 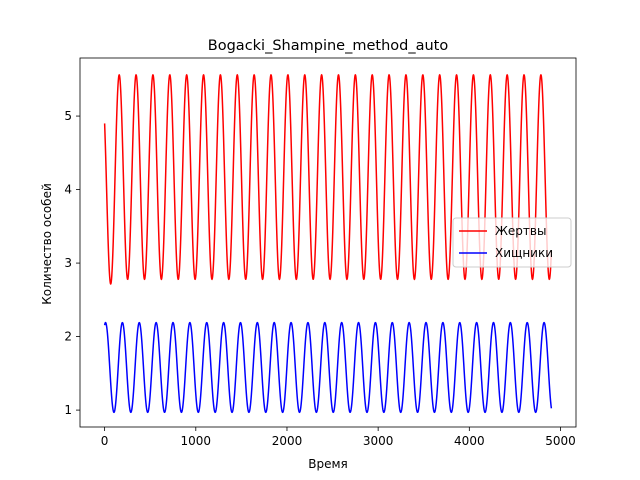 What do you see at coordinates (469, 441) in the screenshot?
I see `x-tick-label: 4000` at bounding box center [469, 441].